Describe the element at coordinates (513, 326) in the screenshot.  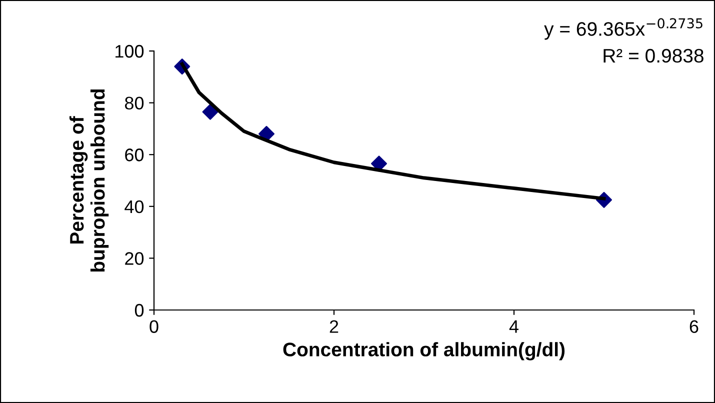
I see `x-tick-label: 4` at that location.